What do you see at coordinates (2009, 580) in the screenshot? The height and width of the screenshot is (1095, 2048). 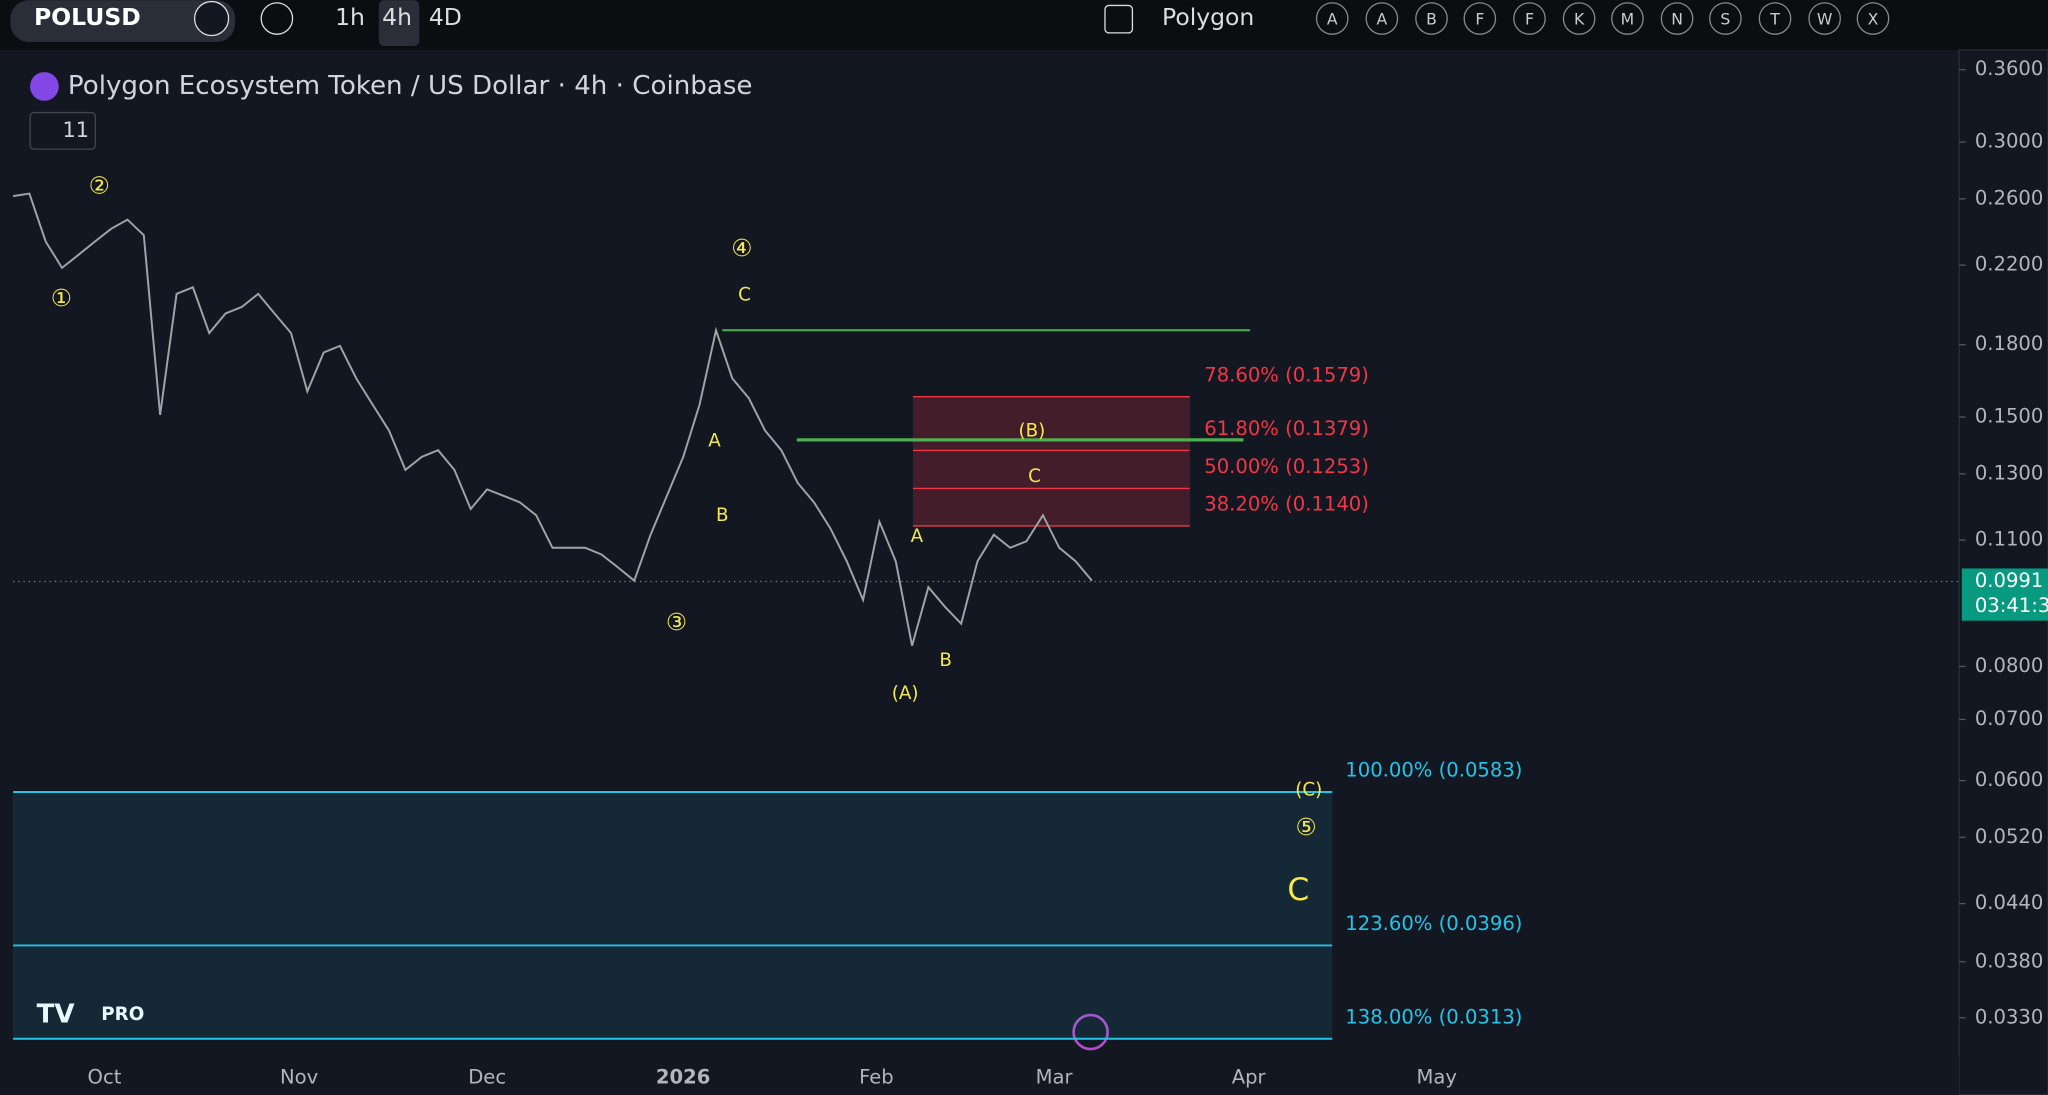 I see `last-price-label: 0.0991` at bounding box center [2009, 580].